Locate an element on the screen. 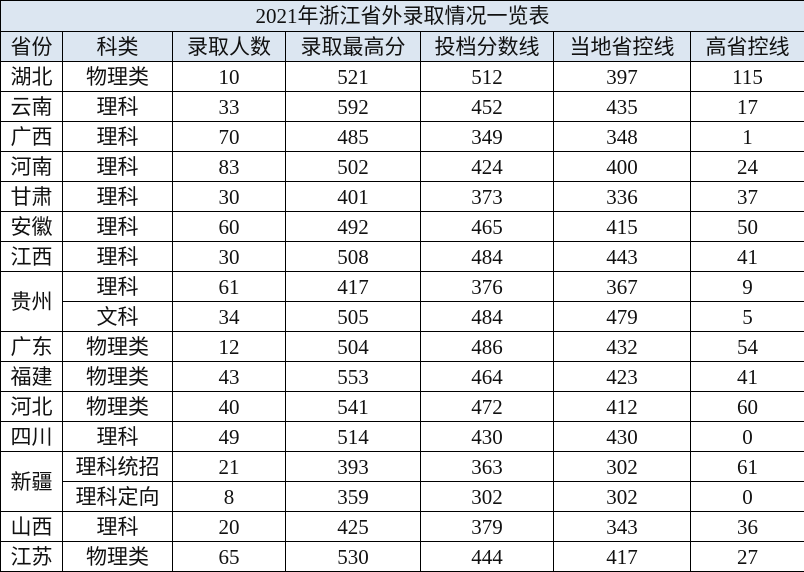 The height and width of the screenshot is (572, 804). value-cell: 5 is located at coordinates (747, 317).